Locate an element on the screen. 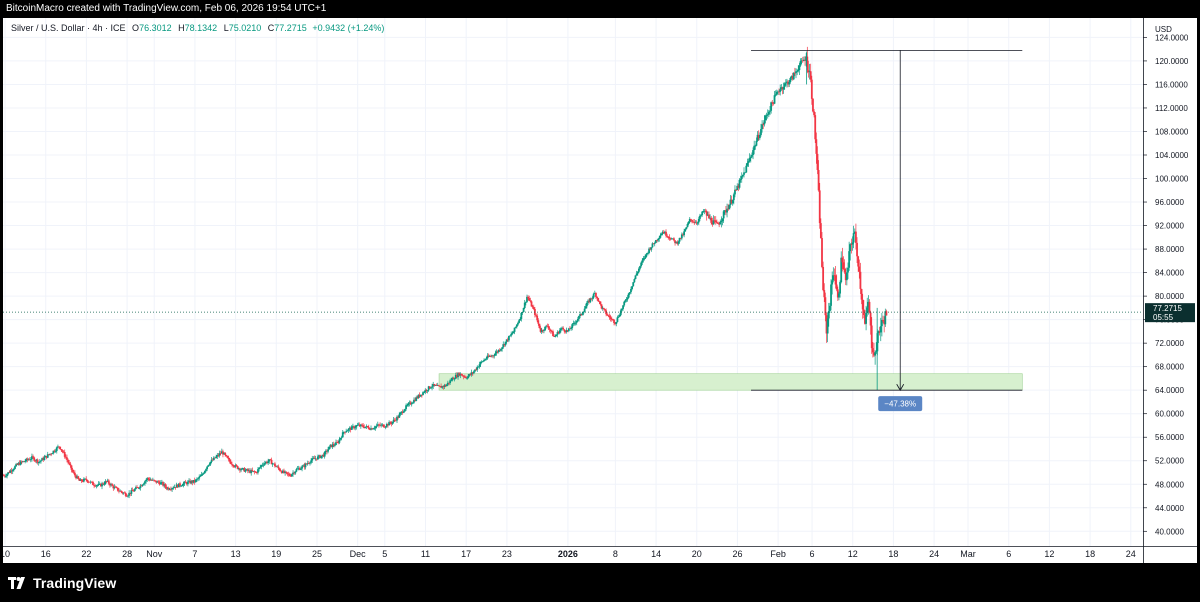 This screenshot has height=602, width=1200. measure-label-box is located at coordinates (900, 404).